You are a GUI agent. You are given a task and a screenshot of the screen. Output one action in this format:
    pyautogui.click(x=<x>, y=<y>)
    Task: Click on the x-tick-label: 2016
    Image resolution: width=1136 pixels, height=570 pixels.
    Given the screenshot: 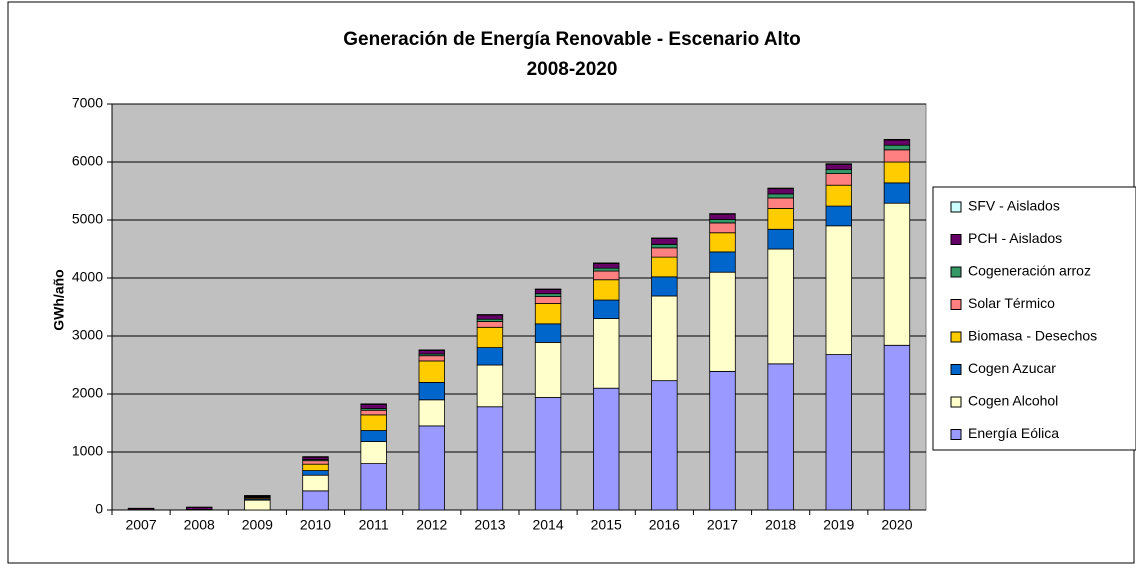 What is the action you would take?
    pyautogui.click(x=664, y=525)
    